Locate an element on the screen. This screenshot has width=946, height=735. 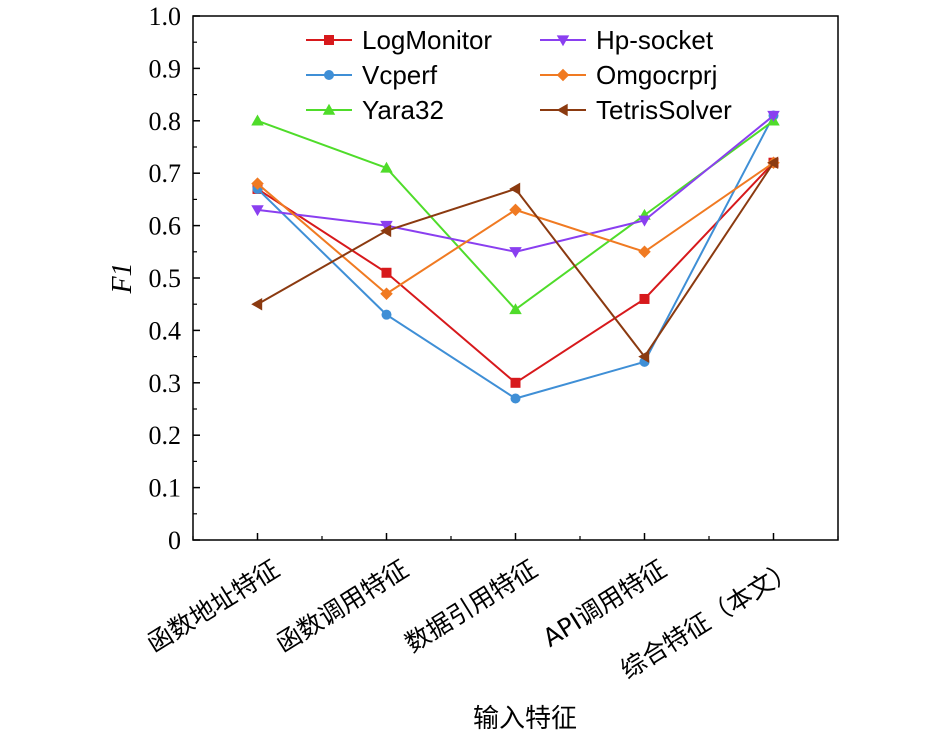
legend-item: LogMonitor is located at coordinates (399, 40).